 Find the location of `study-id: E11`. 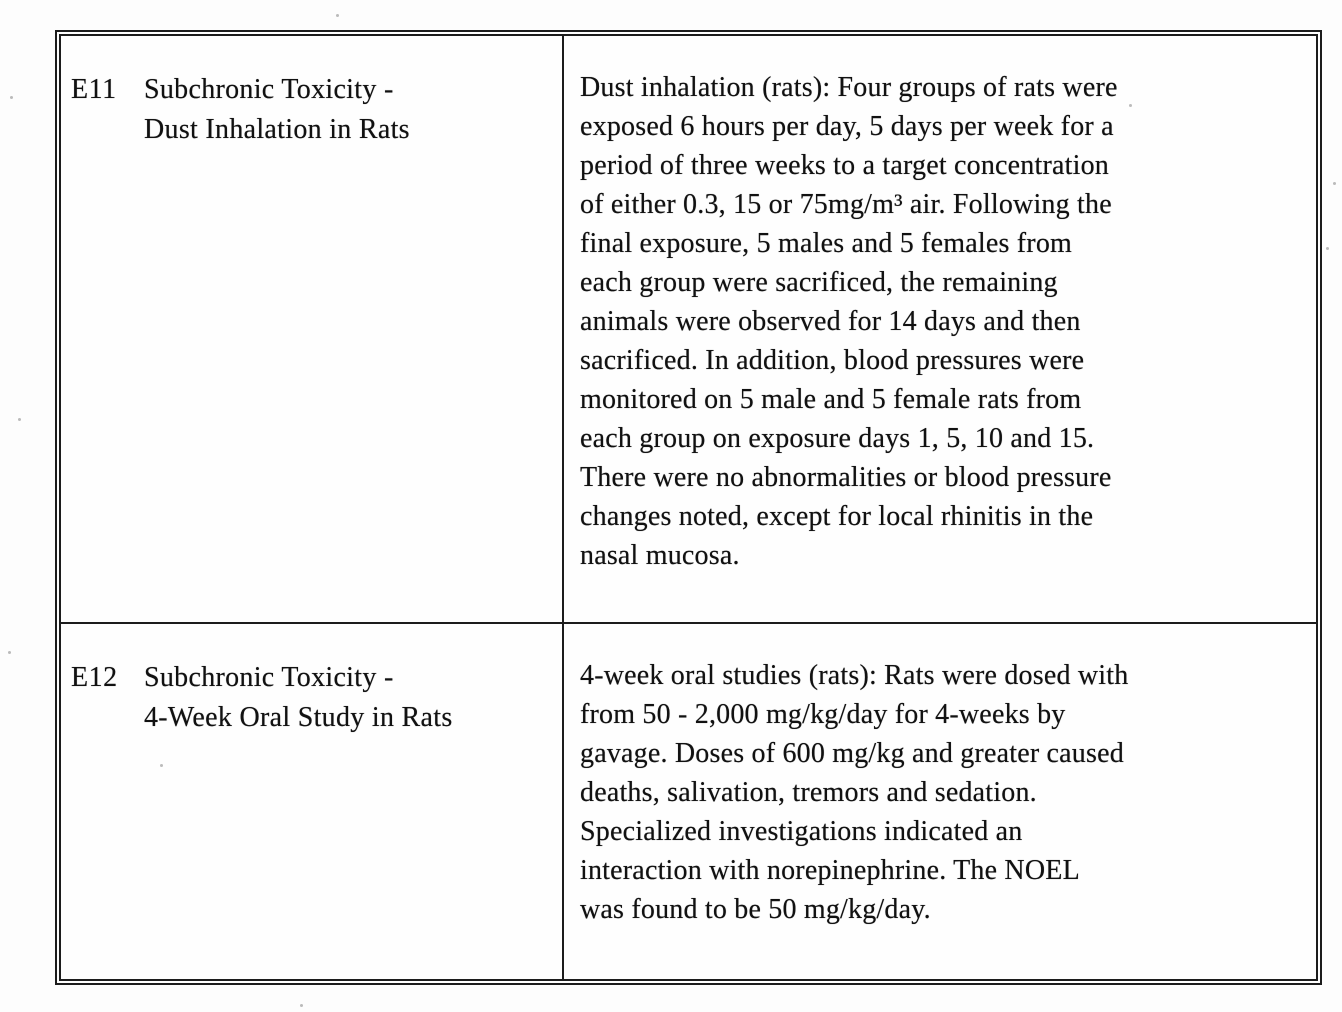

study-id: E11 is located at coordinates (94, 89).